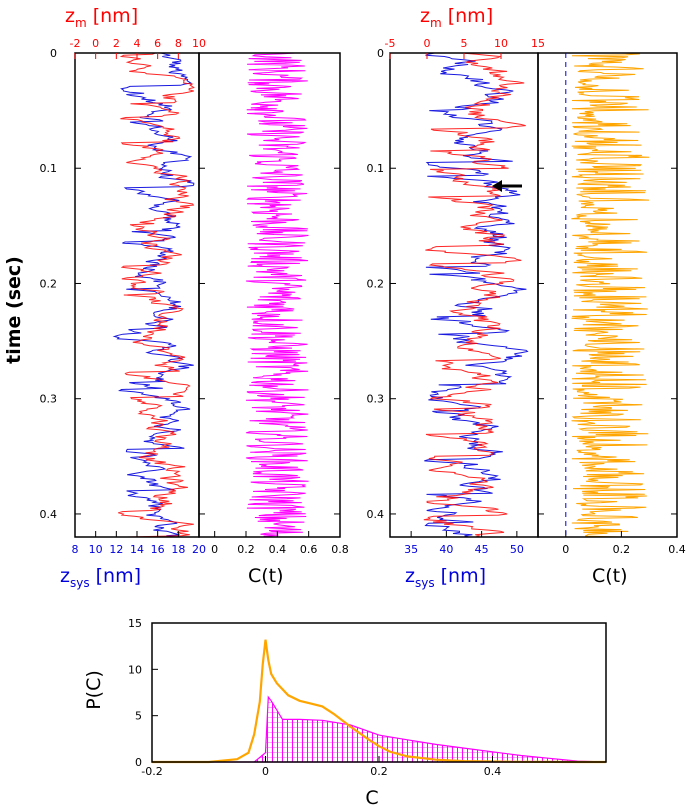  I want to click on panel-a-traj-xtick-top-label: 6, so click(157, 43).